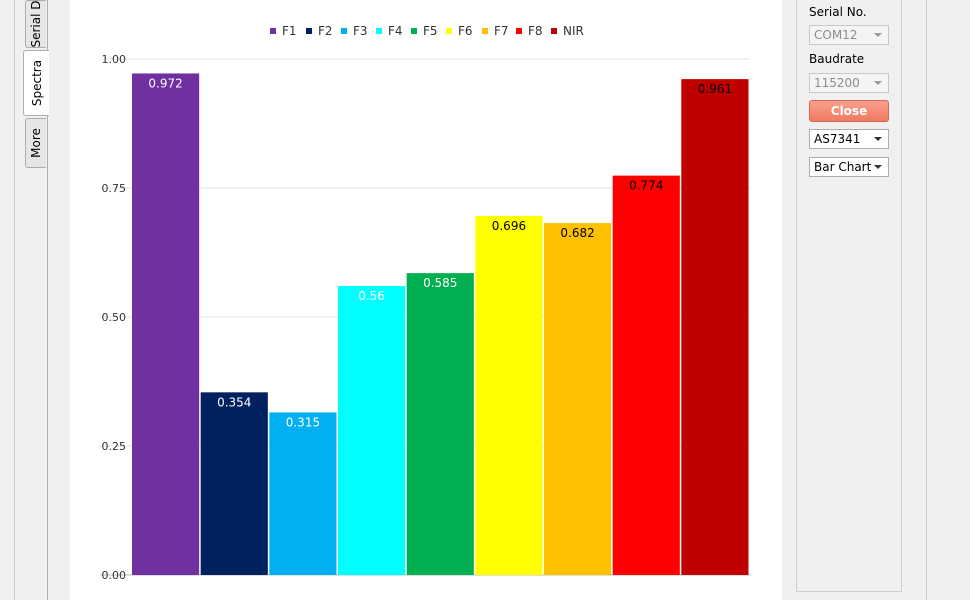 The width and height of the screenshot is (970, 600). What do you see at coordinates (837, 139) in the screenshot?
I see `sensor-value: AS7341` at bounding box center [837, 139].